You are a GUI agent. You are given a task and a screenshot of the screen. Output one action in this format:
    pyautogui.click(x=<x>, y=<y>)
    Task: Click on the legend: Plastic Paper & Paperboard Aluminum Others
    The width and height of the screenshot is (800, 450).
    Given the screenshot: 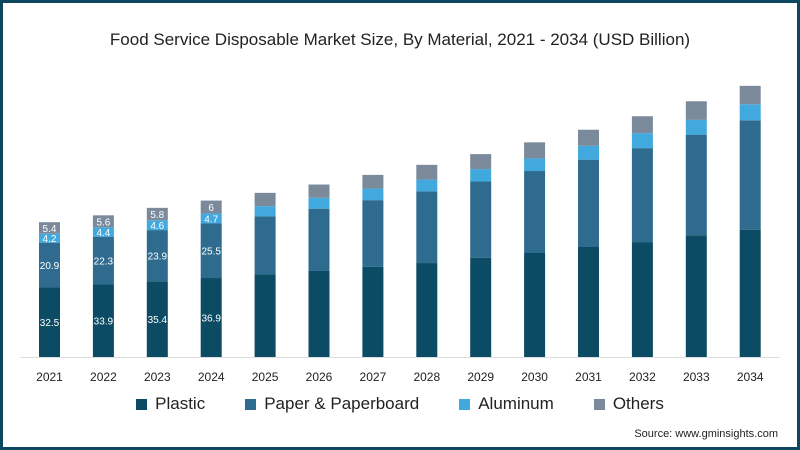 What is the action you would take?
    pyautogui.click(x=400, y=404)
    